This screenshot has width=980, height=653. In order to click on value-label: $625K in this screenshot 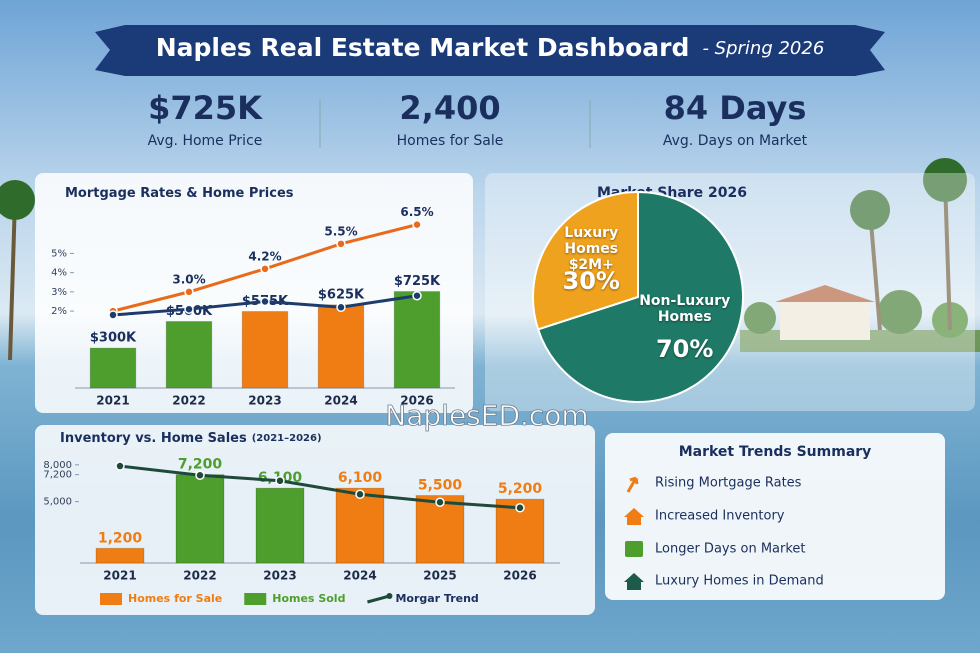, I will do `click(341, 294)`.